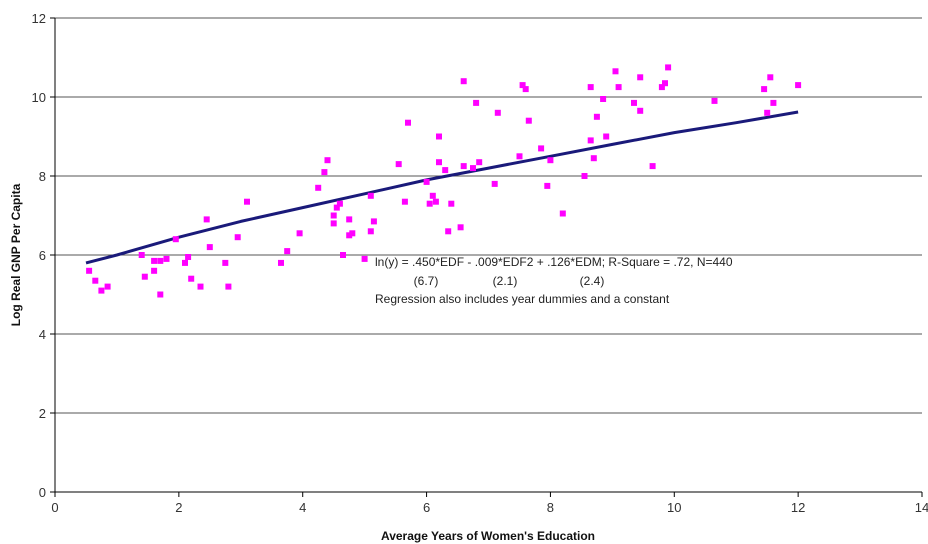  I want to click on x-tick-label-4: 4, so click(302, 507).